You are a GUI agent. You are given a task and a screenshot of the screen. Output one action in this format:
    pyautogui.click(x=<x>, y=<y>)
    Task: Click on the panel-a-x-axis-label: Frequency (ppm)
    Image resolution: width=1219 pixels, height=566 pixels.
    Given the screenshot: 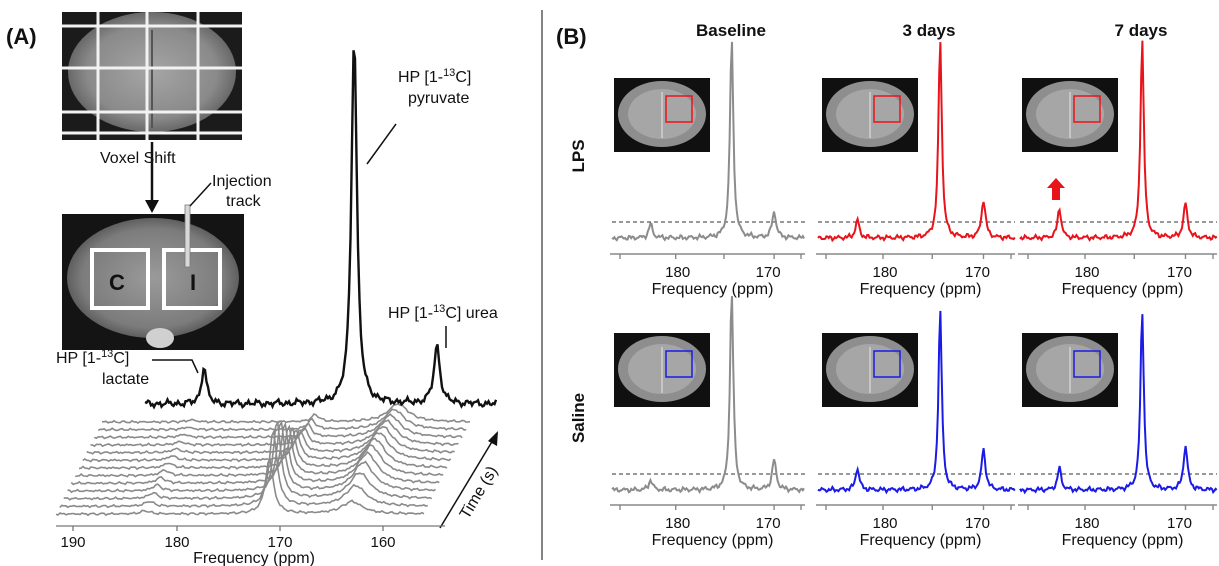 What is the action you would take?
    pyautogui.click(x=254, y=558)
    